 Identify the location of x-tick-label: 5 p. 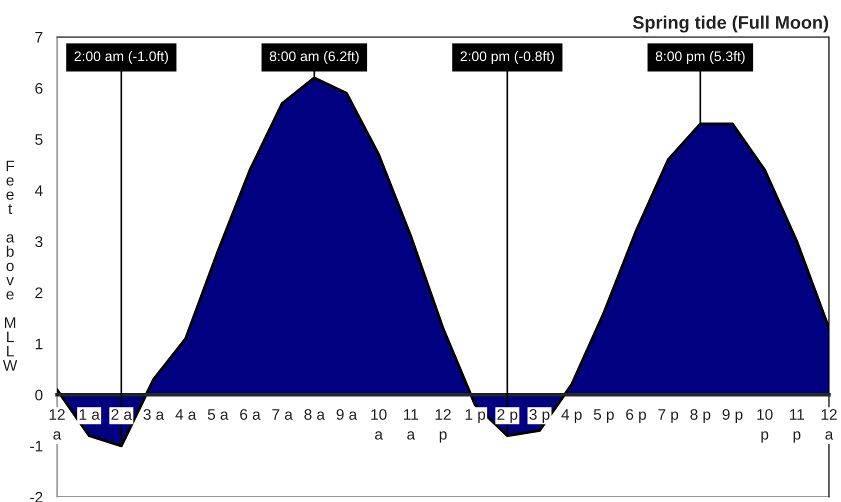
(604, 416).